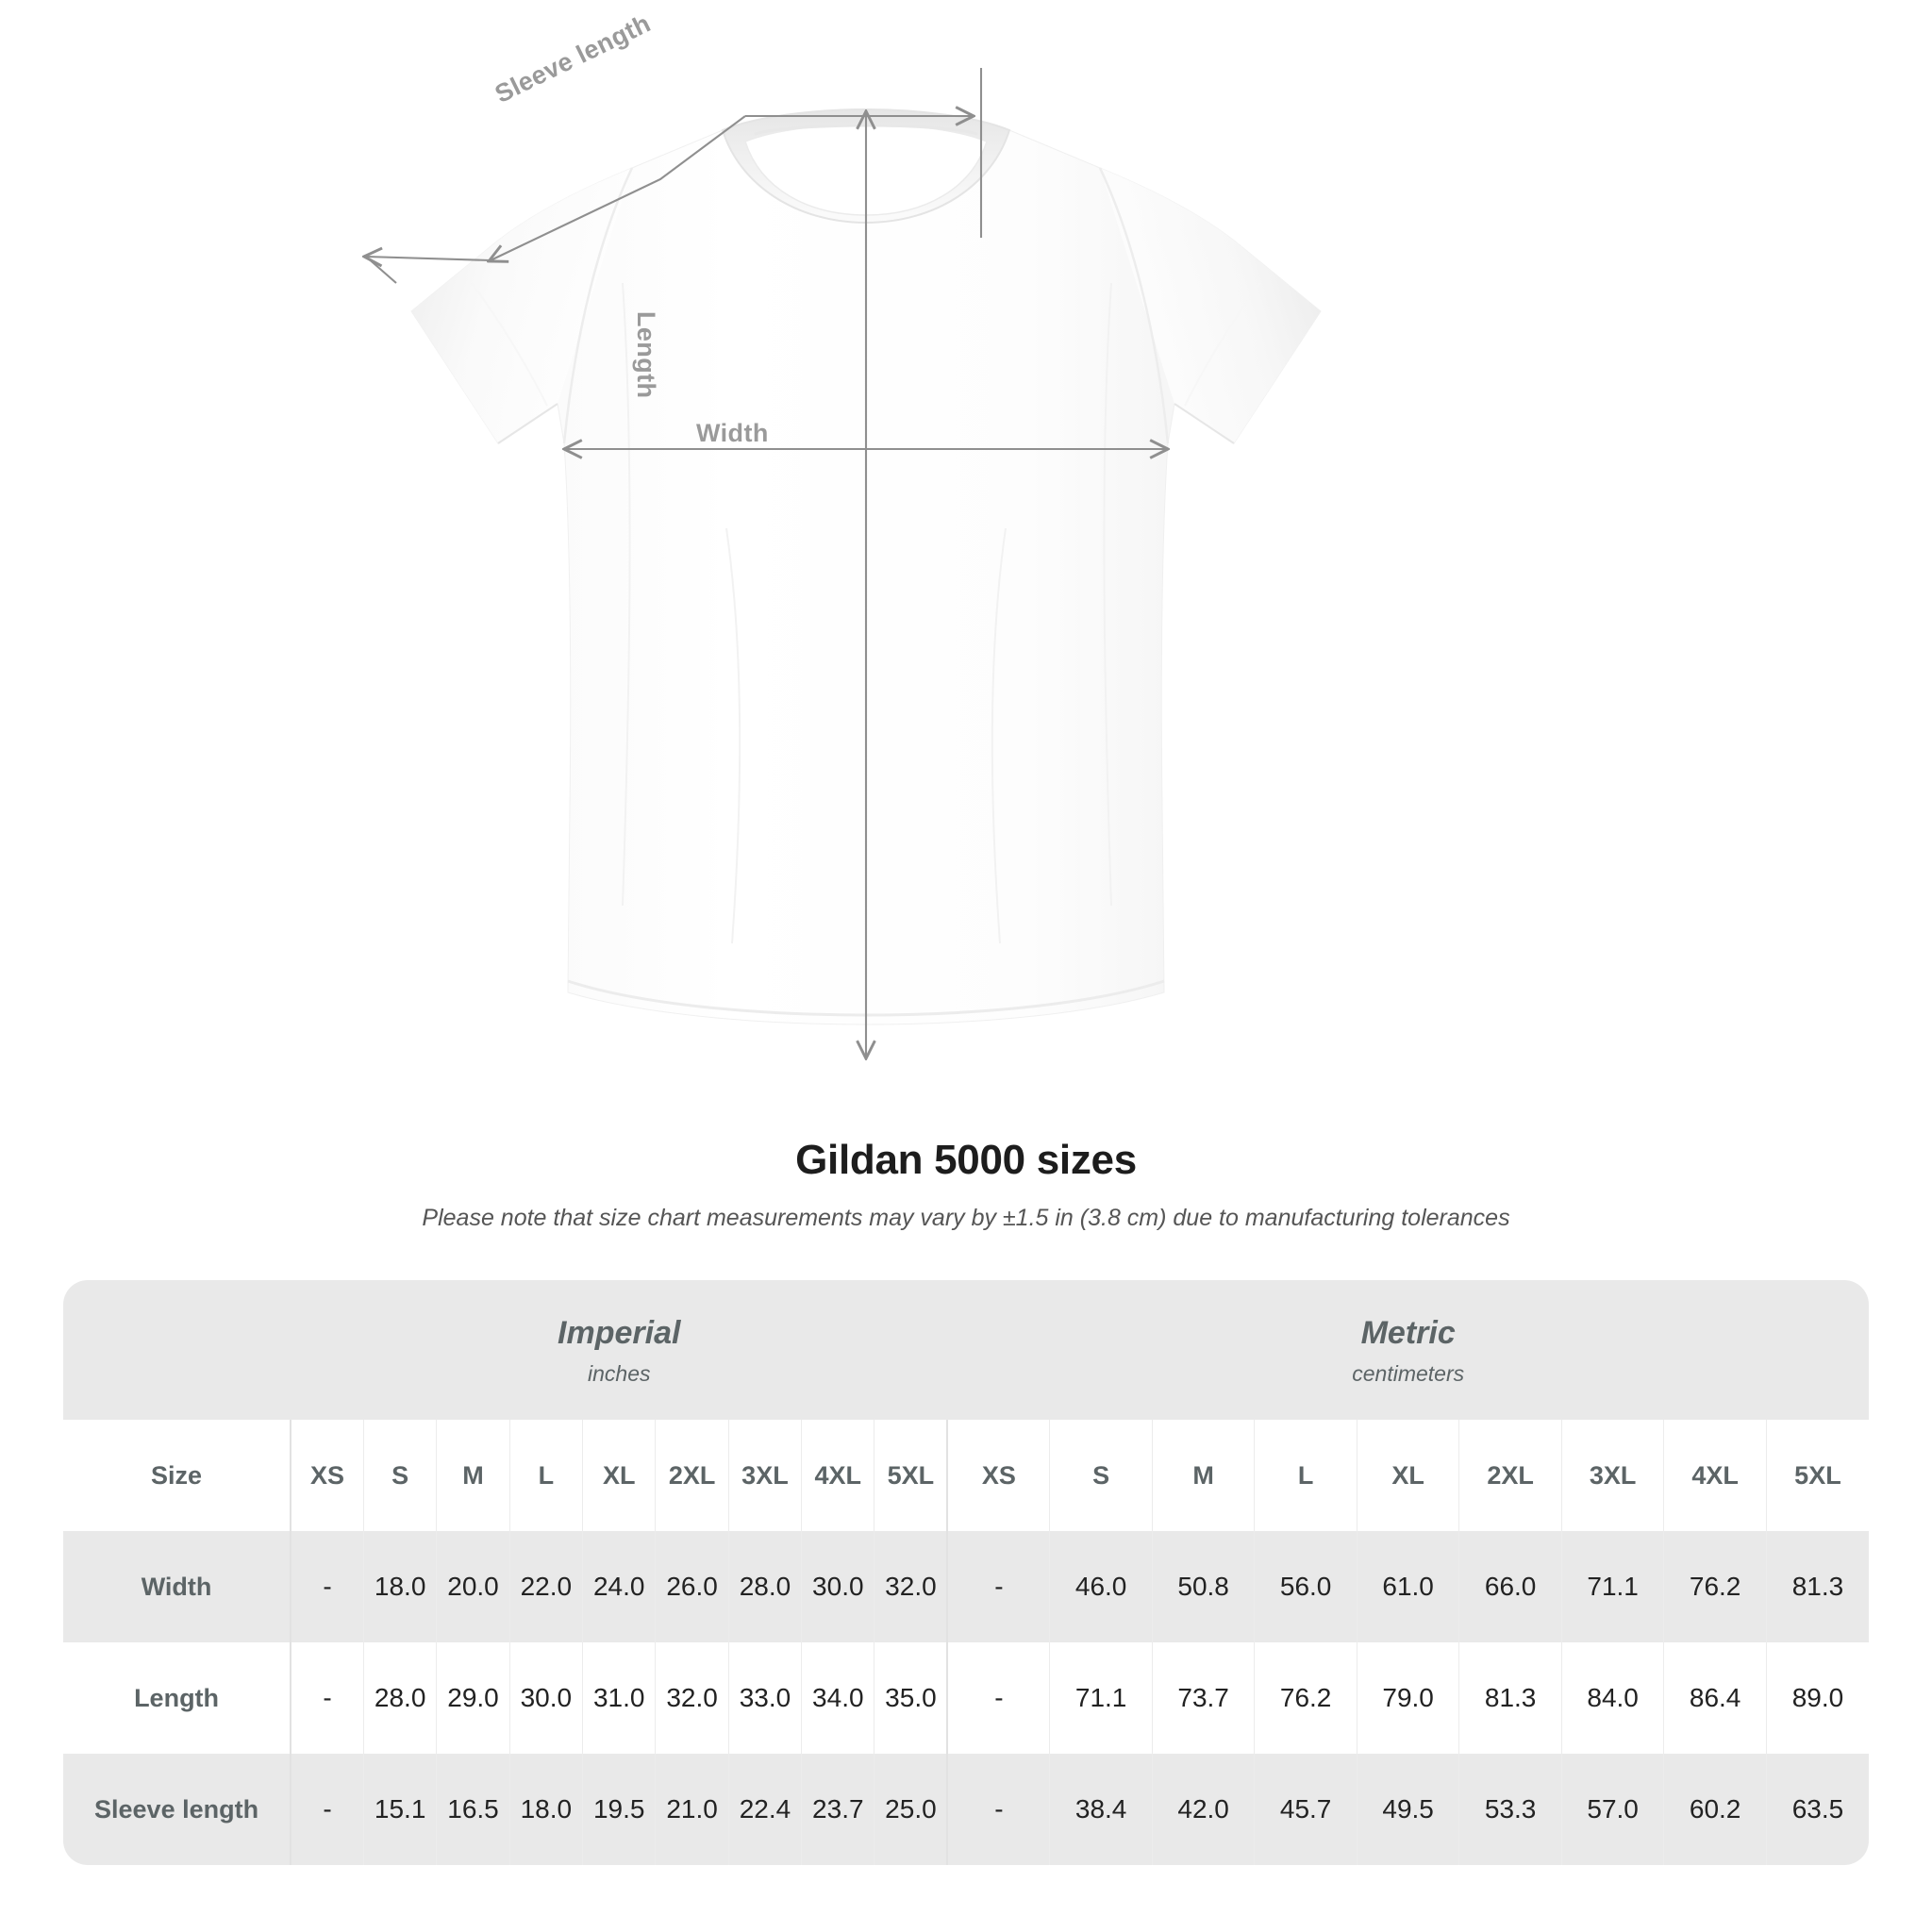 Image resolution: width=1932 pixels, height=1932 pixels. What do you see at coordinates (473, 1586) in the screenshot?
I see `cell-width-imperial-m: 20.0` at bounding box center [473, 1586].